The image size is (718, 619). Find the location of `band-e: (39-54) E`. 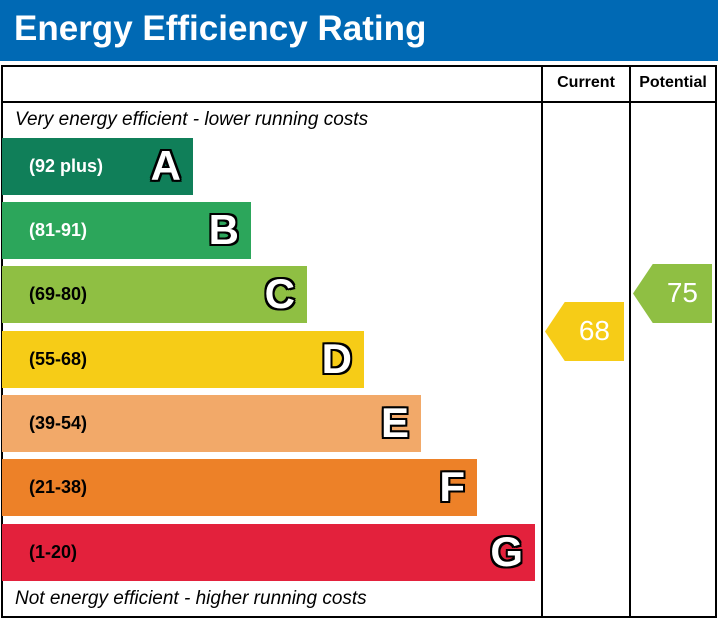

band-e: (39-54) E is located at coordinates (211, 423).